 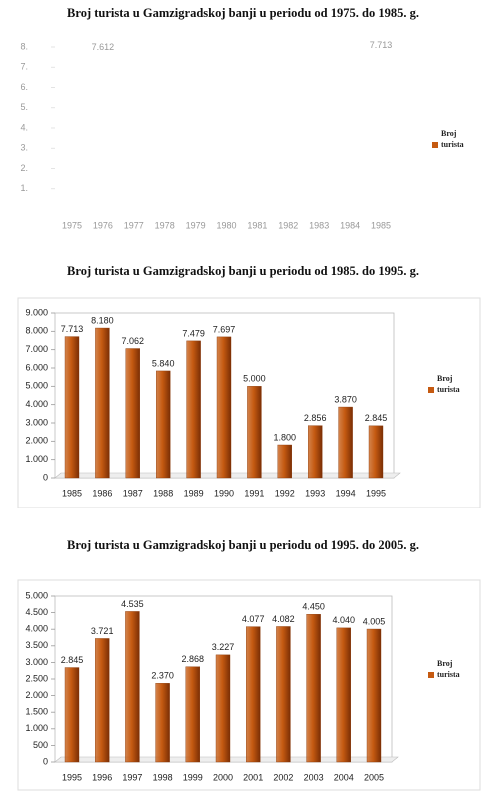 I want to click on y-tick-label: 1., so click(x=24, y=188).